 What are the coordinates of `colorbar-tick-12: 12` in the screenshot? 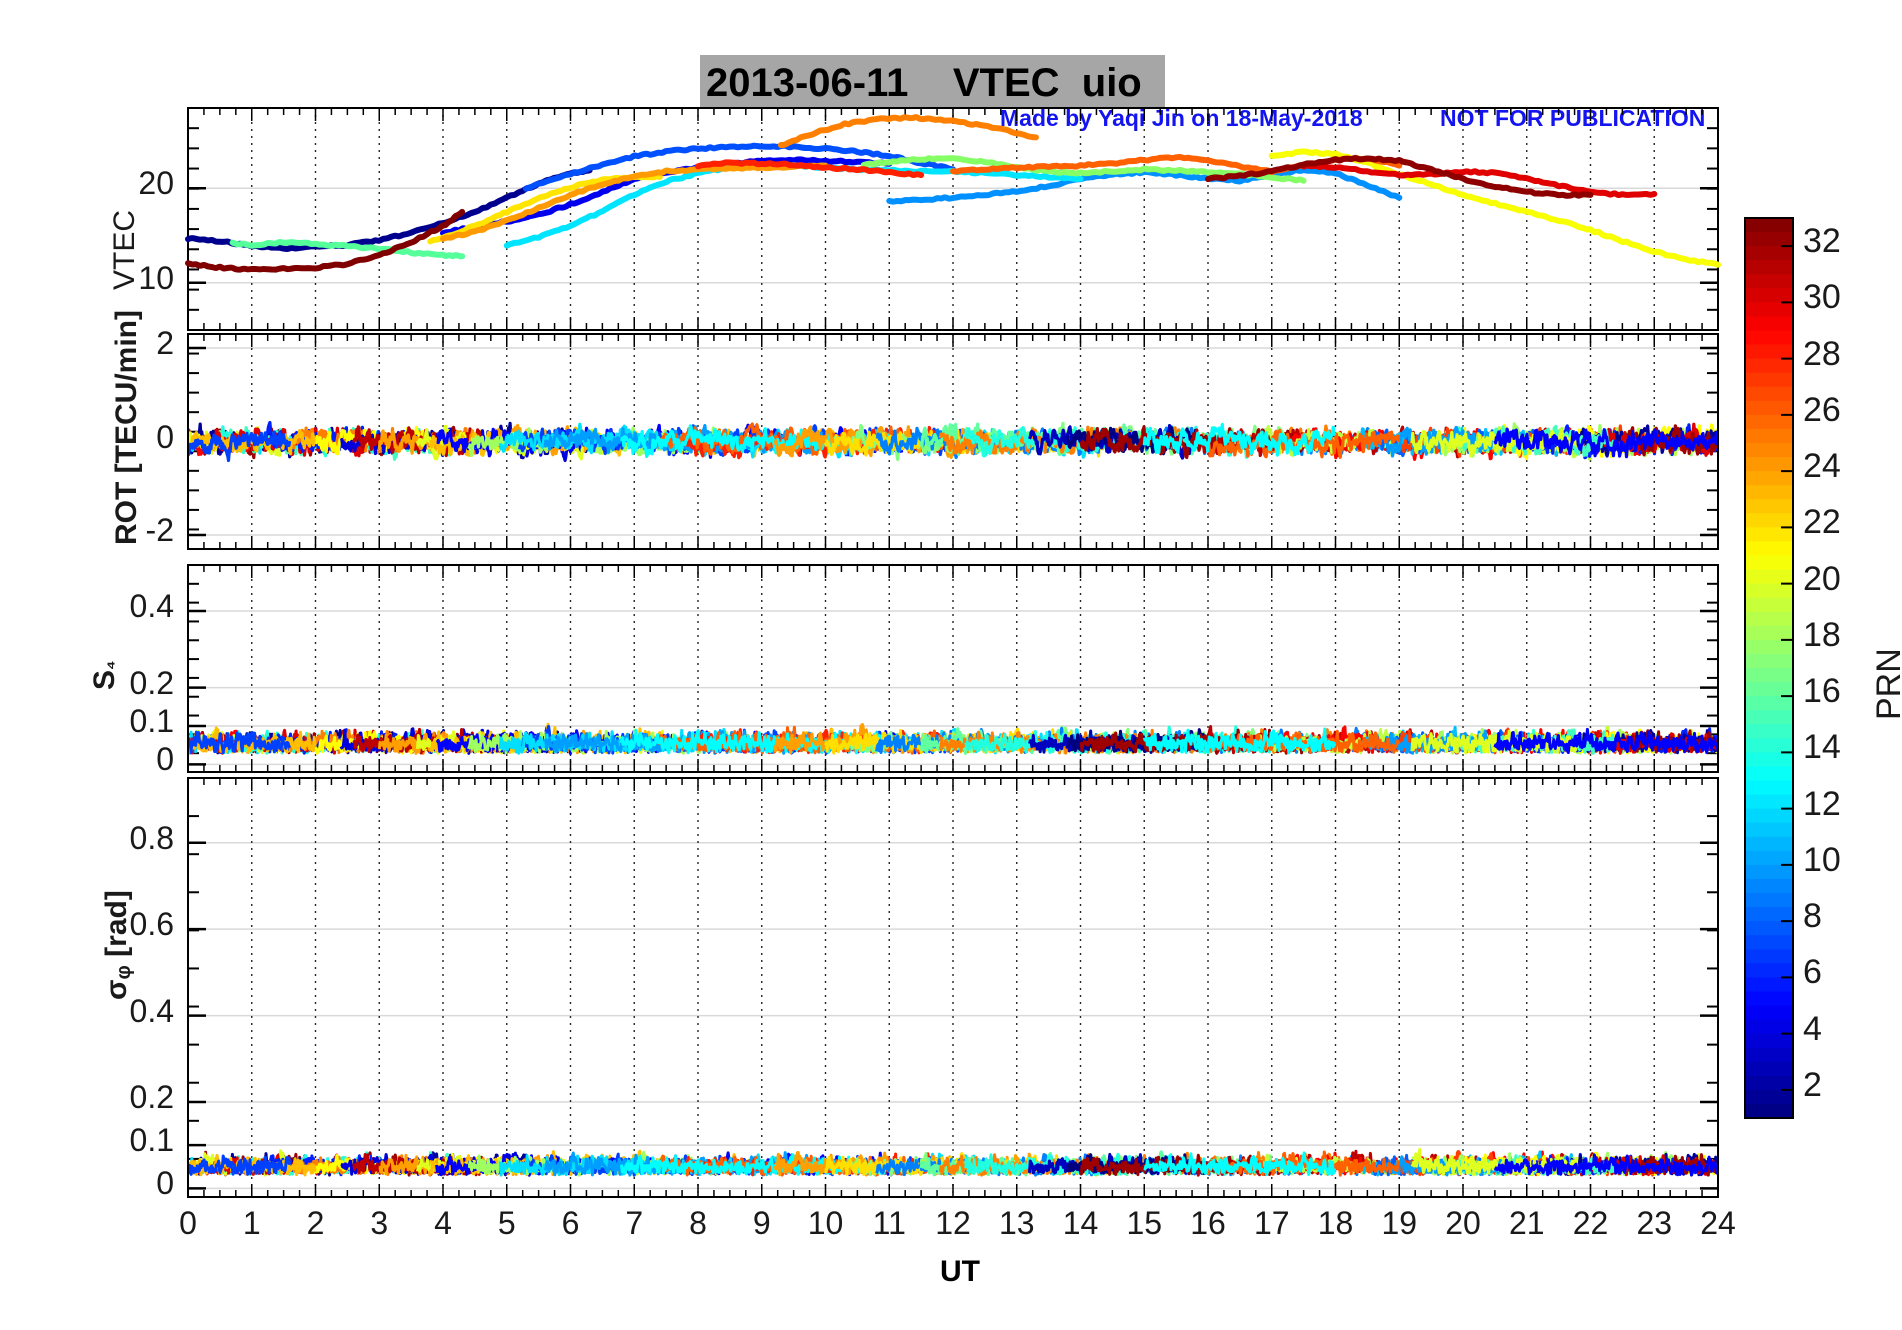 It's located at (1822, 803).